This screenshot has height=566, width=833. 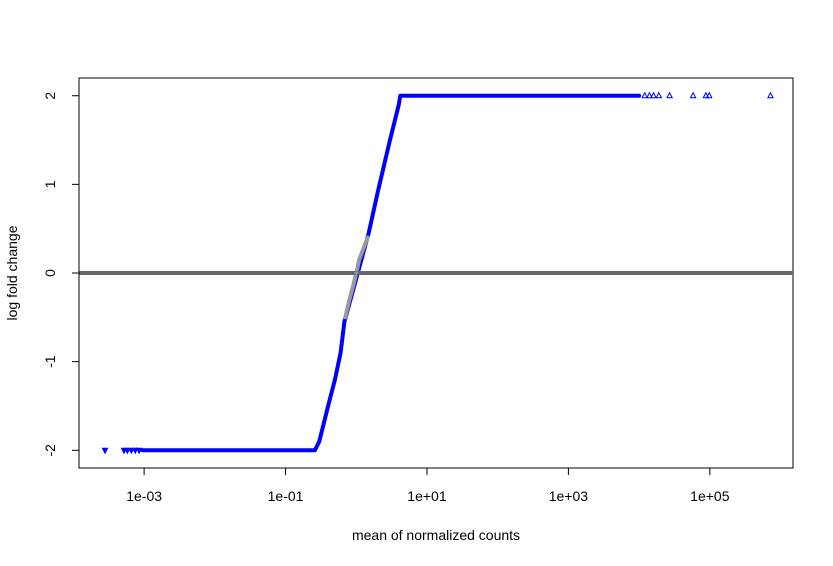 I want to click on y-tick-label: 2, so click(x=50, y=96).